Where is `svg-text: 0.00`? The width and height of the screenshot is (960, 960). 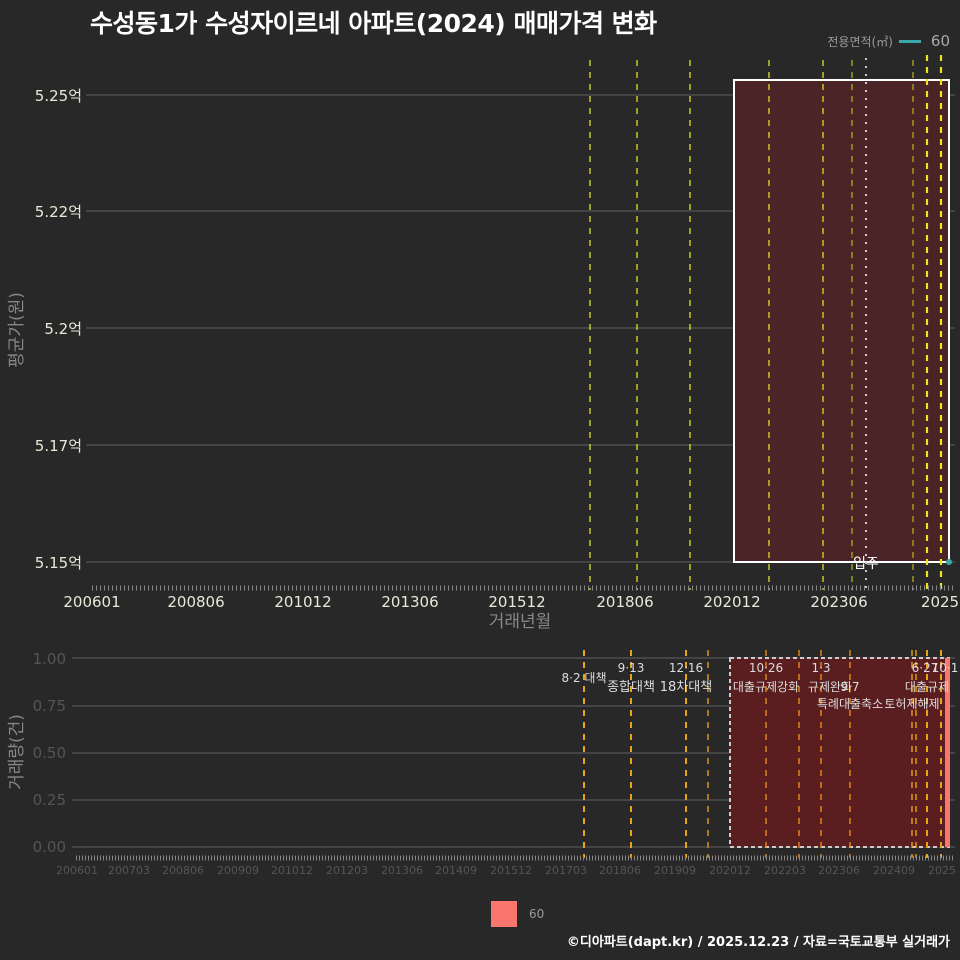
svg-text: 0.00 is located at coordinates (49, 847).